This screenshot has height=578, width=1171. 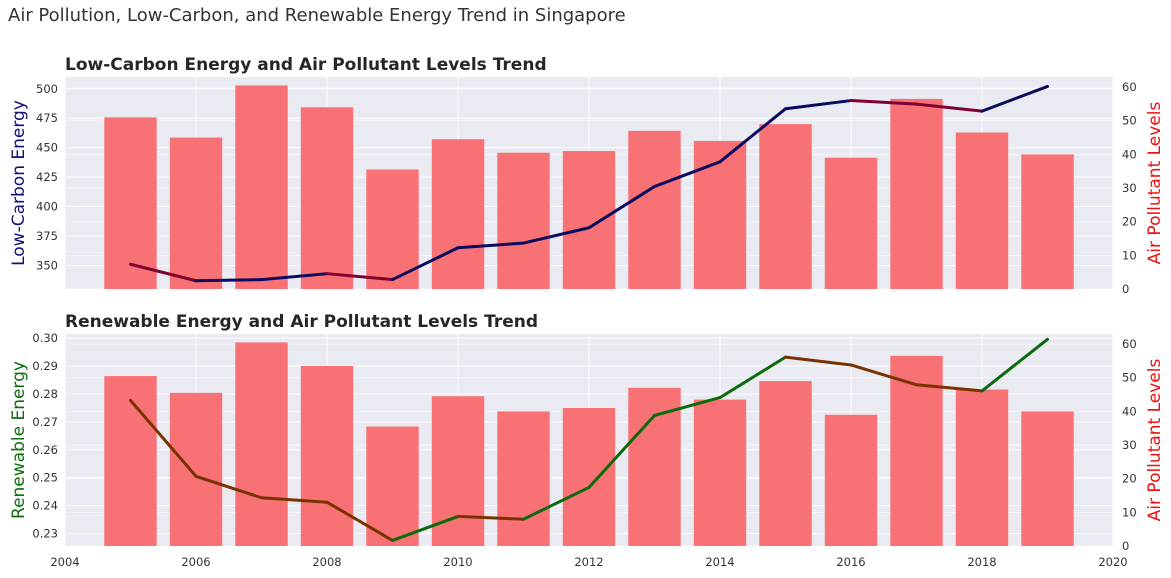 What do you see at coordinates (45, 366) in the screenshot?
I see `left-tick-label: 0.29` at bounding box center [45, 366].